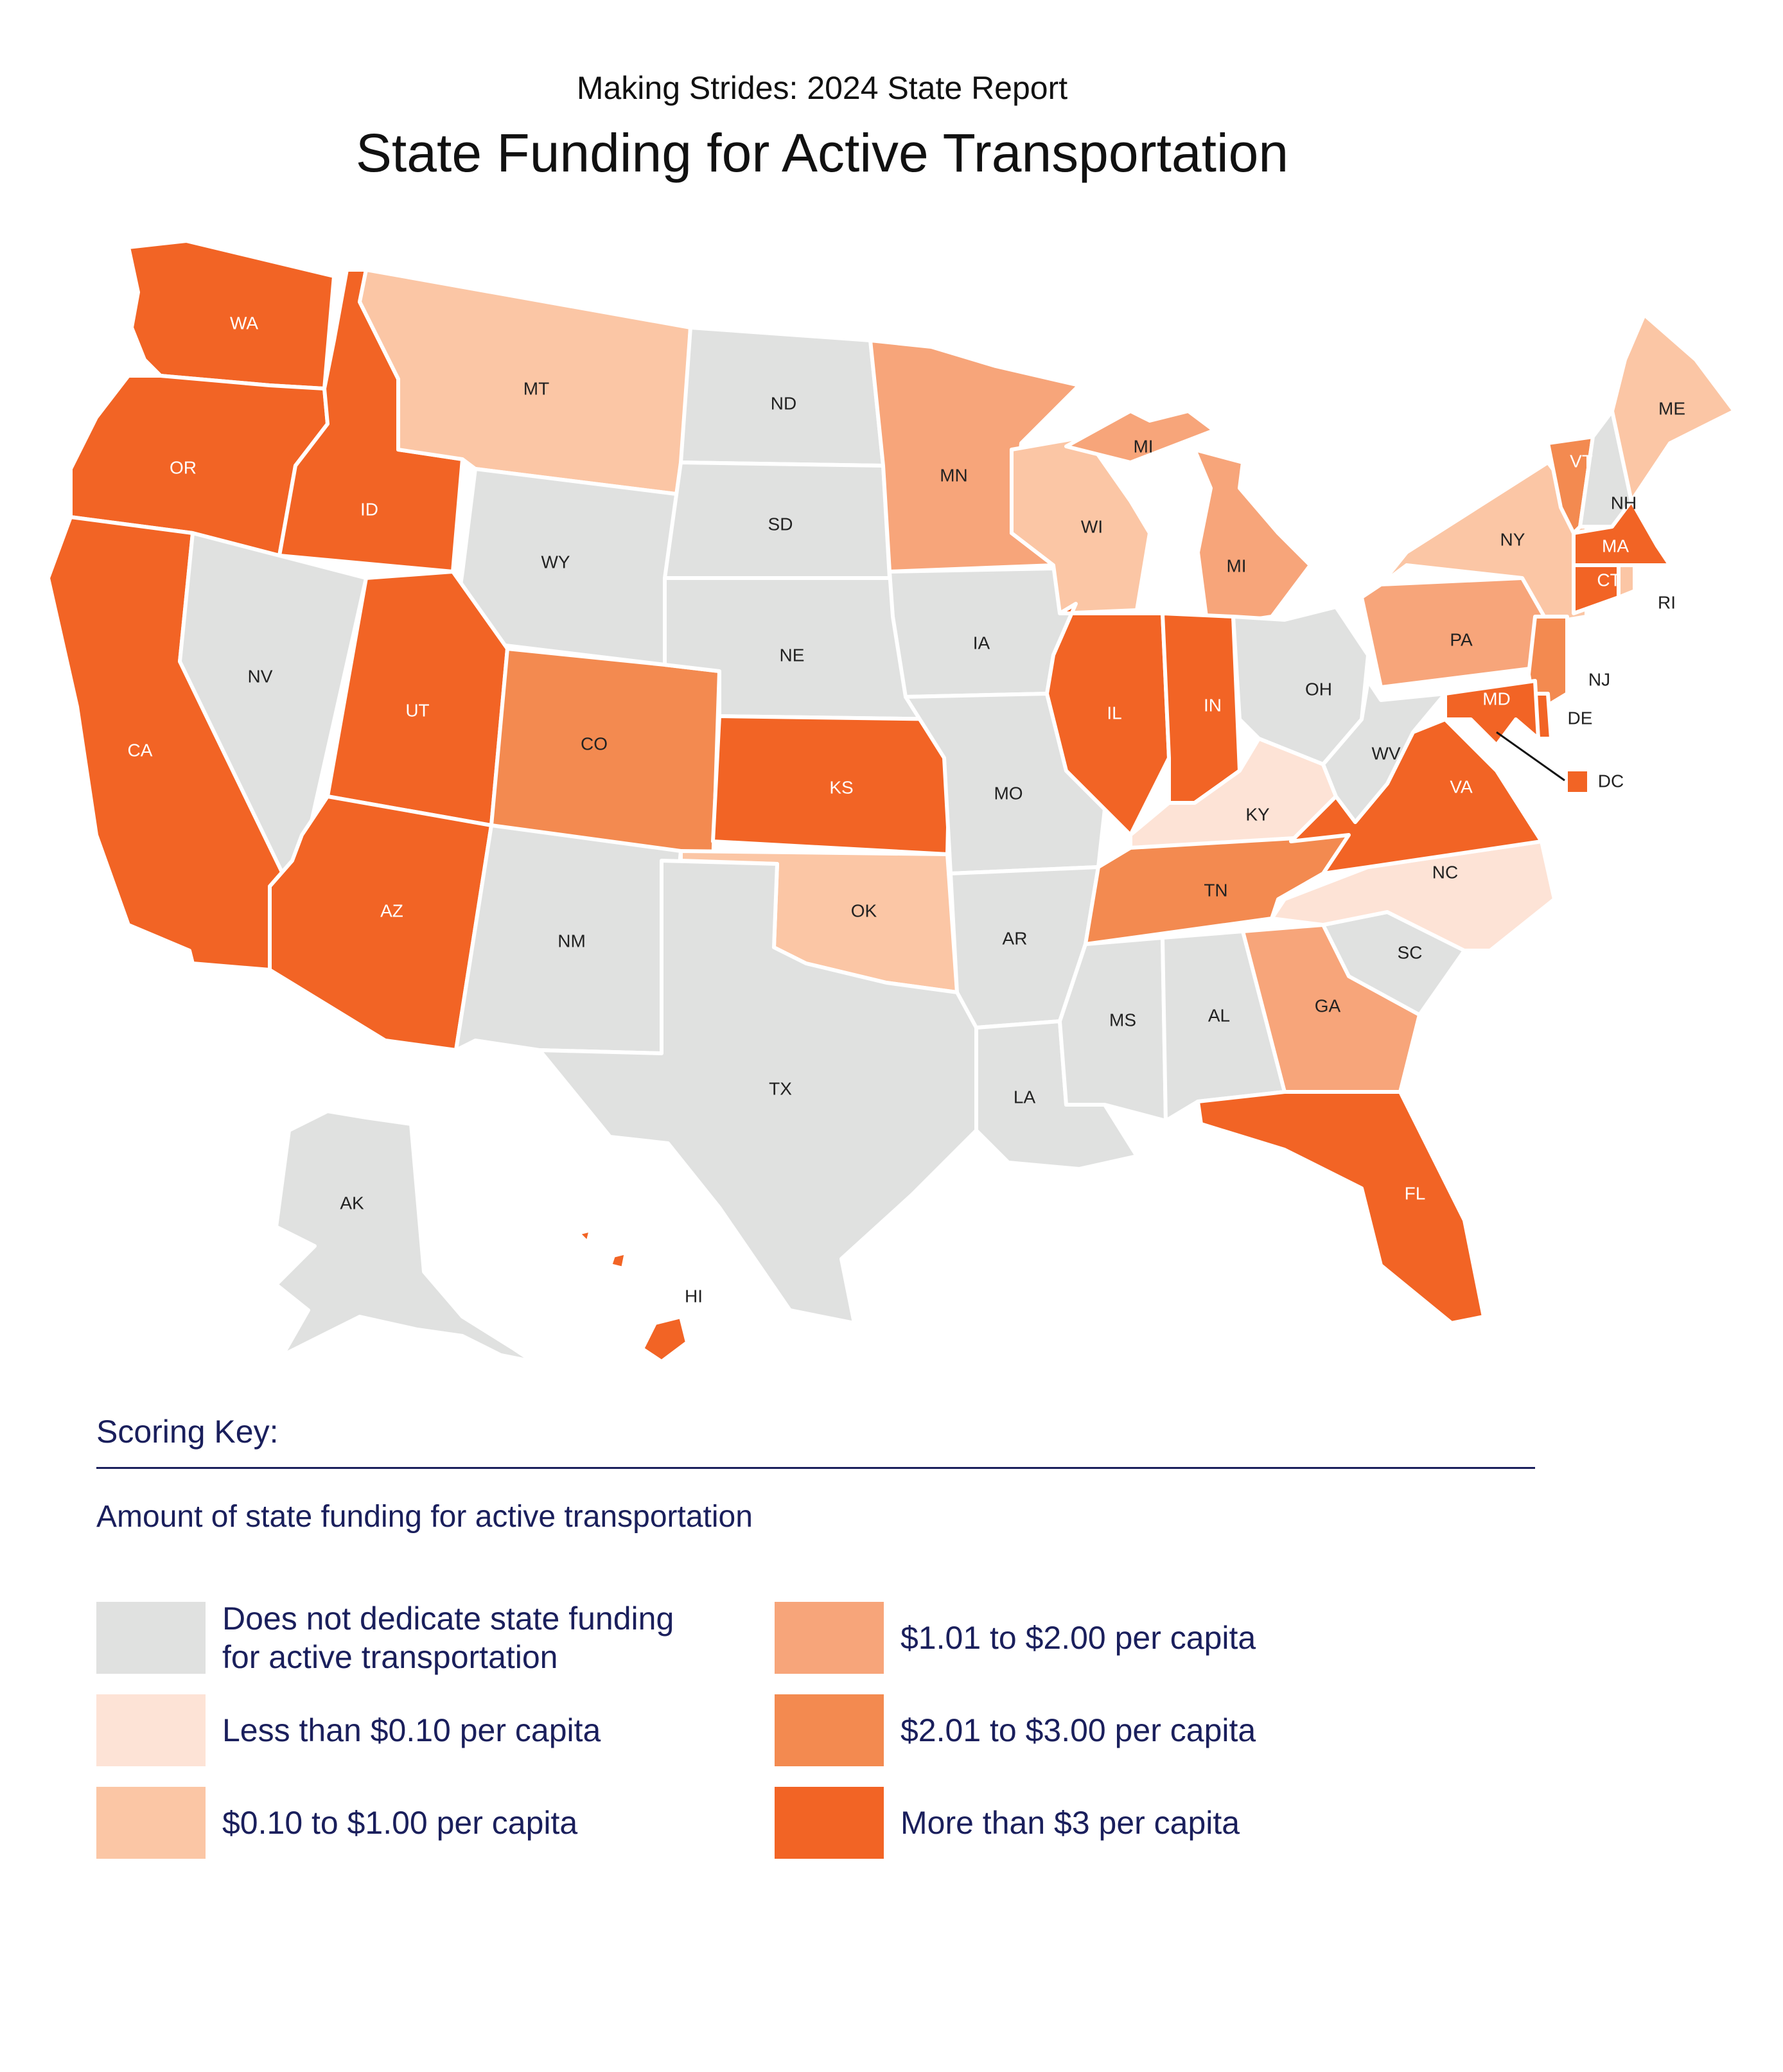 Image resolution: width=1783 pixels, height=2072 pixels. I want to click on state-label-tx: TX, so click(780, 1088).